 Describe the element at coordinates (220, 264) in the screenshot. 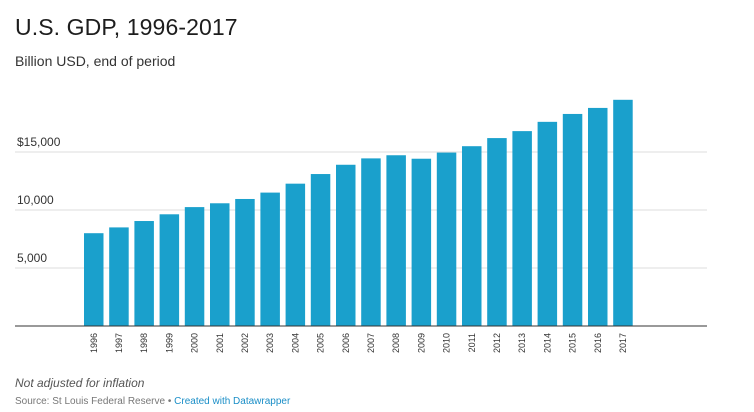

I see `bar-2001` at that location.